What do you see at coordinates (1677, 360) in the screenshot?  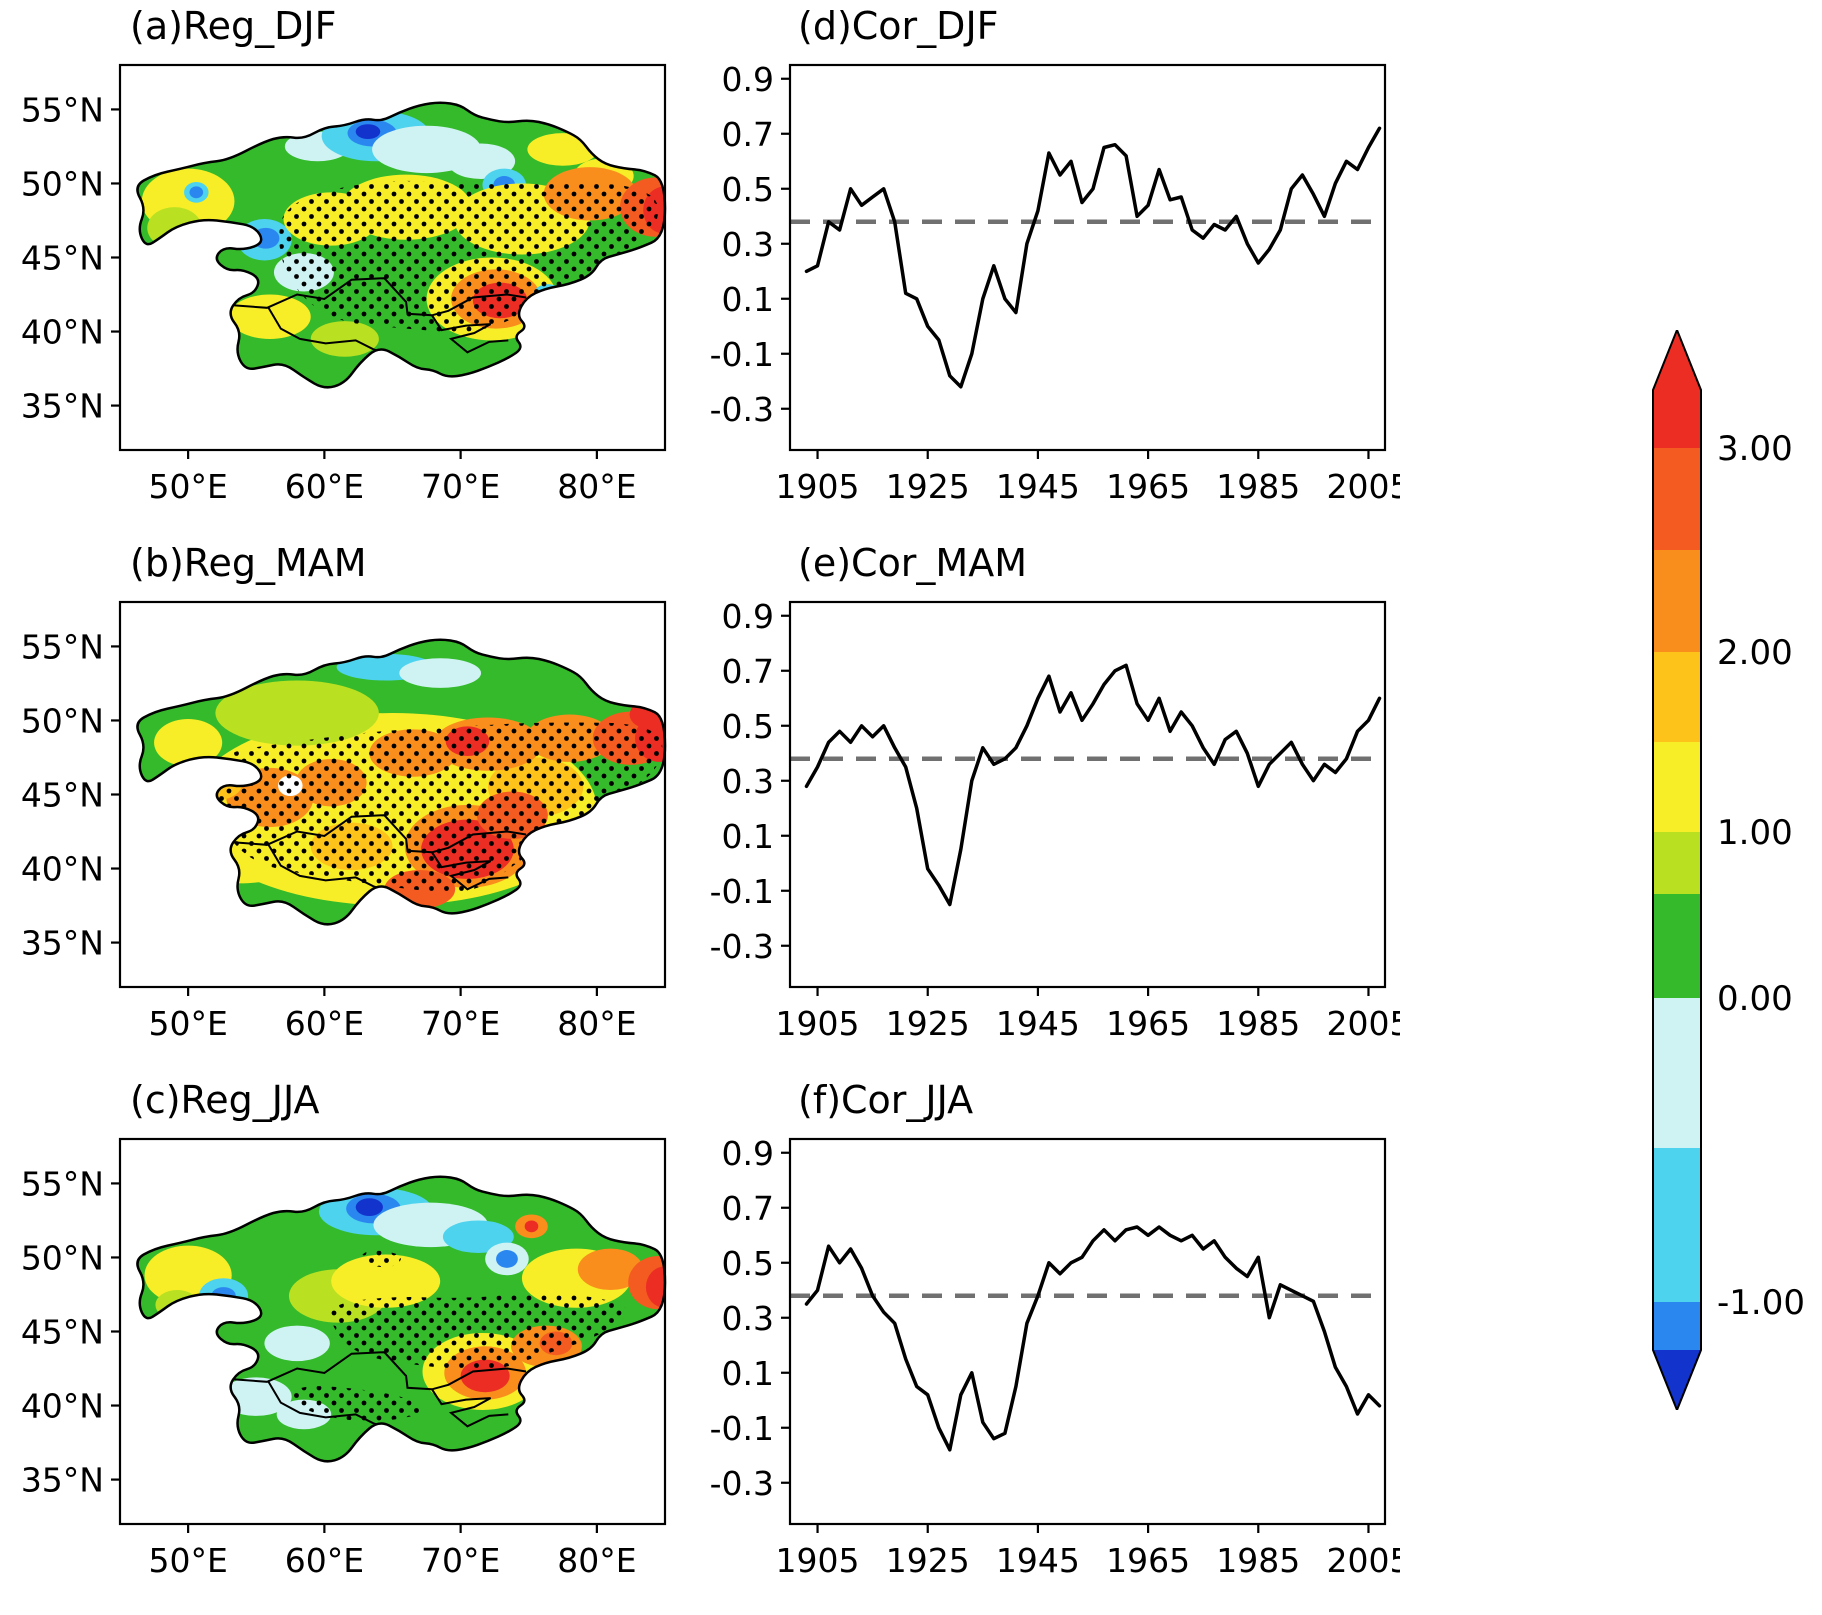 I see `colorbar-arrow-top` at bounding box center [1677, 360].